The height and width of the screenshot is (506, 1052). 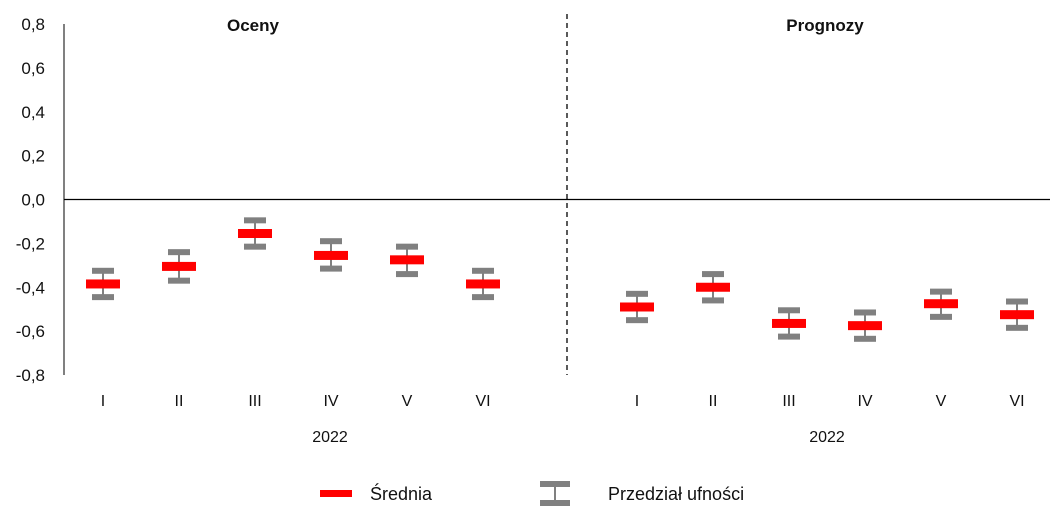 I want to click on year-label-prognozy: 2022, so click(x=827, y=437).